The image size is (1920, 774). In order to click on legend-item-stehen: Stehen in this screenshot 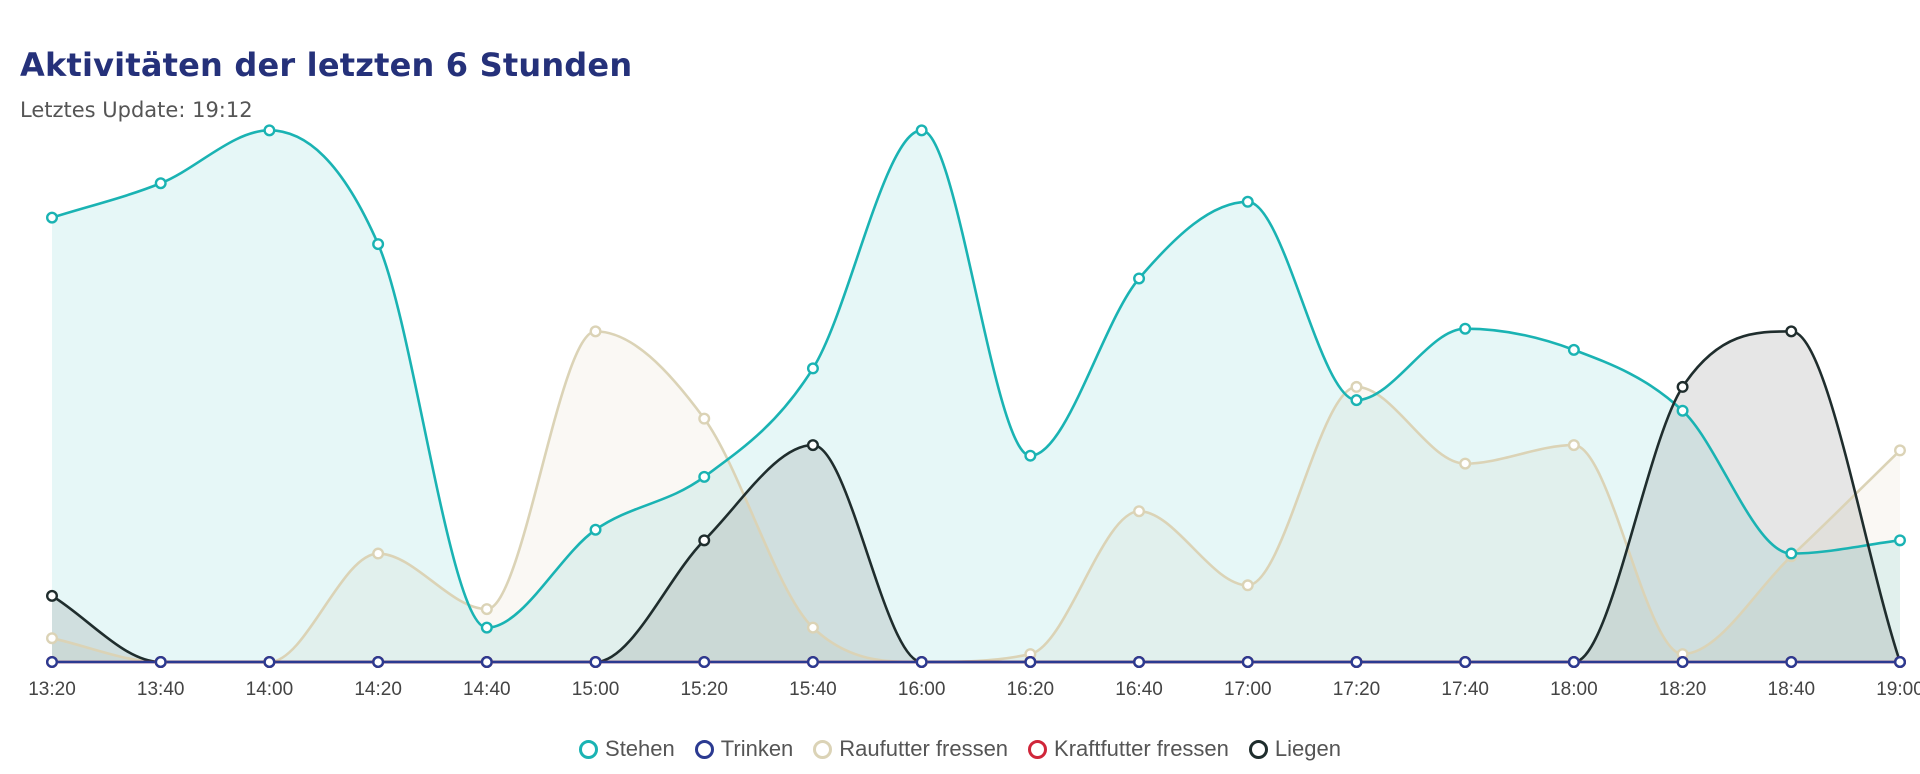, I will do `click(627, 749)`.